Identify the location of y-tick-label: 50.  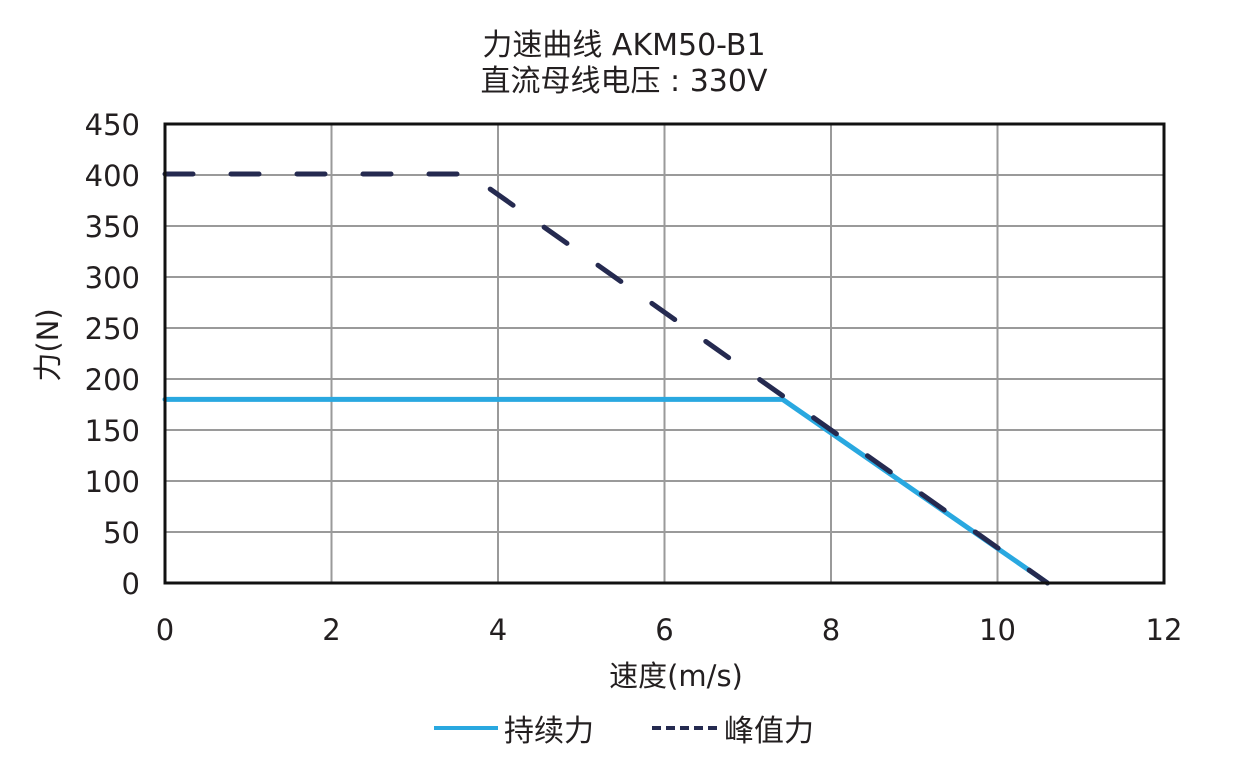
(121, 533).